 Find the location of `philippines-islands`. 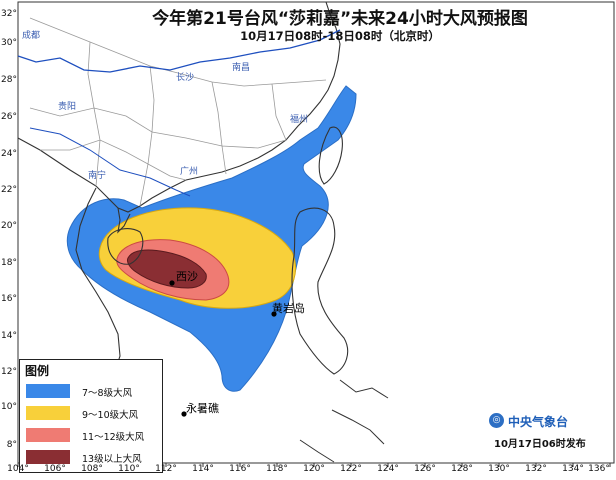

philippines-islands is located at coordinates (344, 421).